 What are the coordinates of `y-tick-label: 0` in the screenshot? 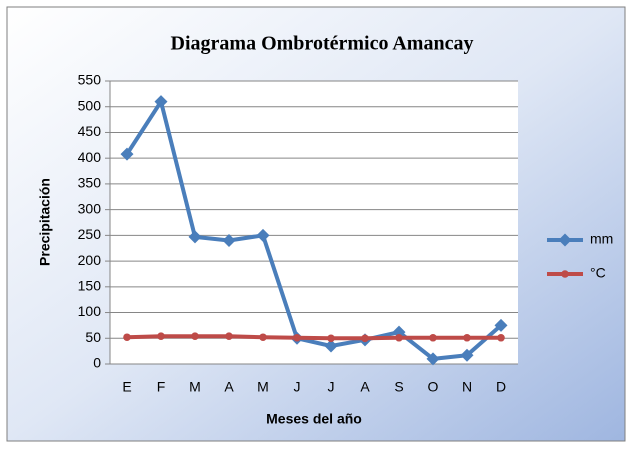 It's located at (97, 363).